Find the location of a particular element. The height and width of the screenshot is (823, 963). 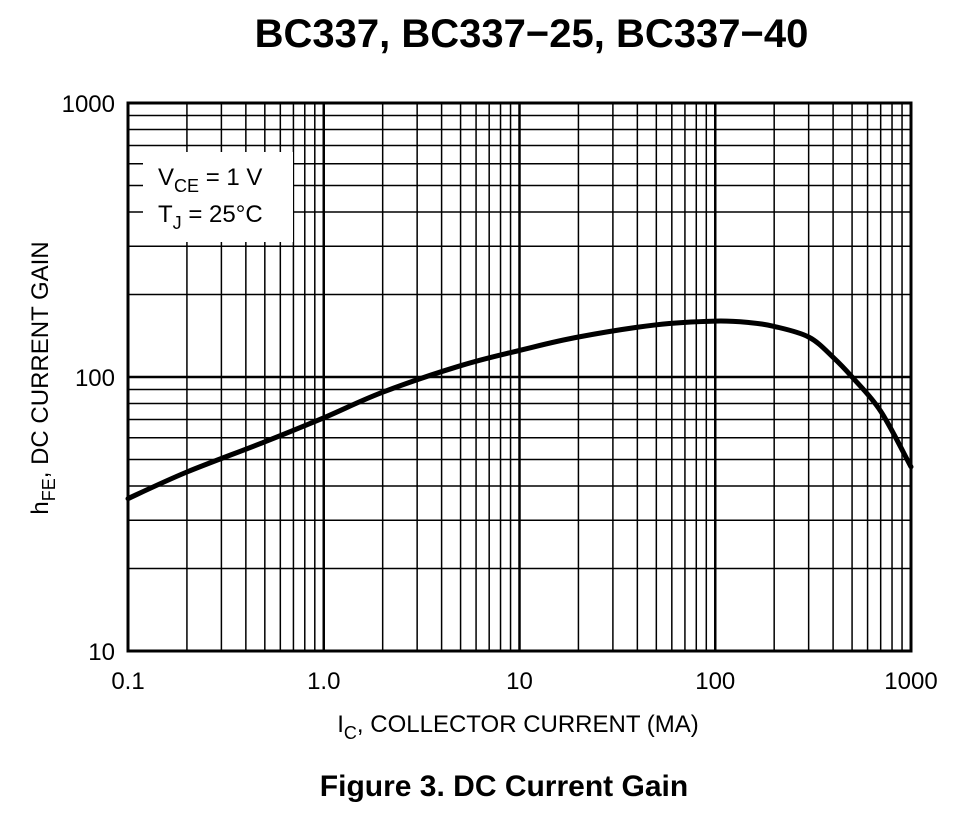

x-tick-label: 1.0 is located at coordinates (323, 681).